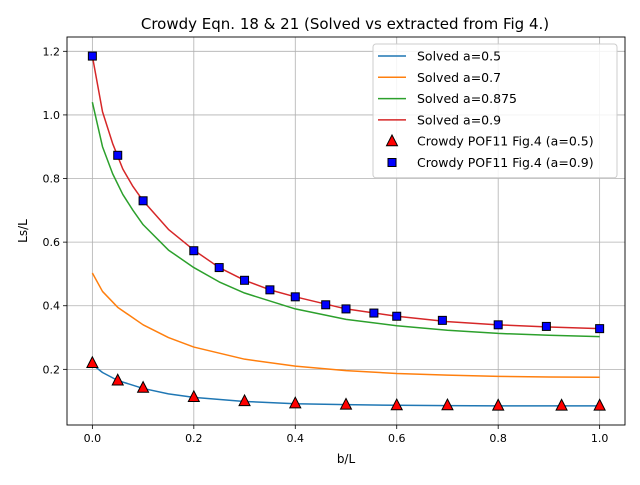 The image size is (640, 485). What do you see at coordinates (346, 459) in the screenshot?
I see `x-axis-label: b/L` at bounding box center [346, 459].